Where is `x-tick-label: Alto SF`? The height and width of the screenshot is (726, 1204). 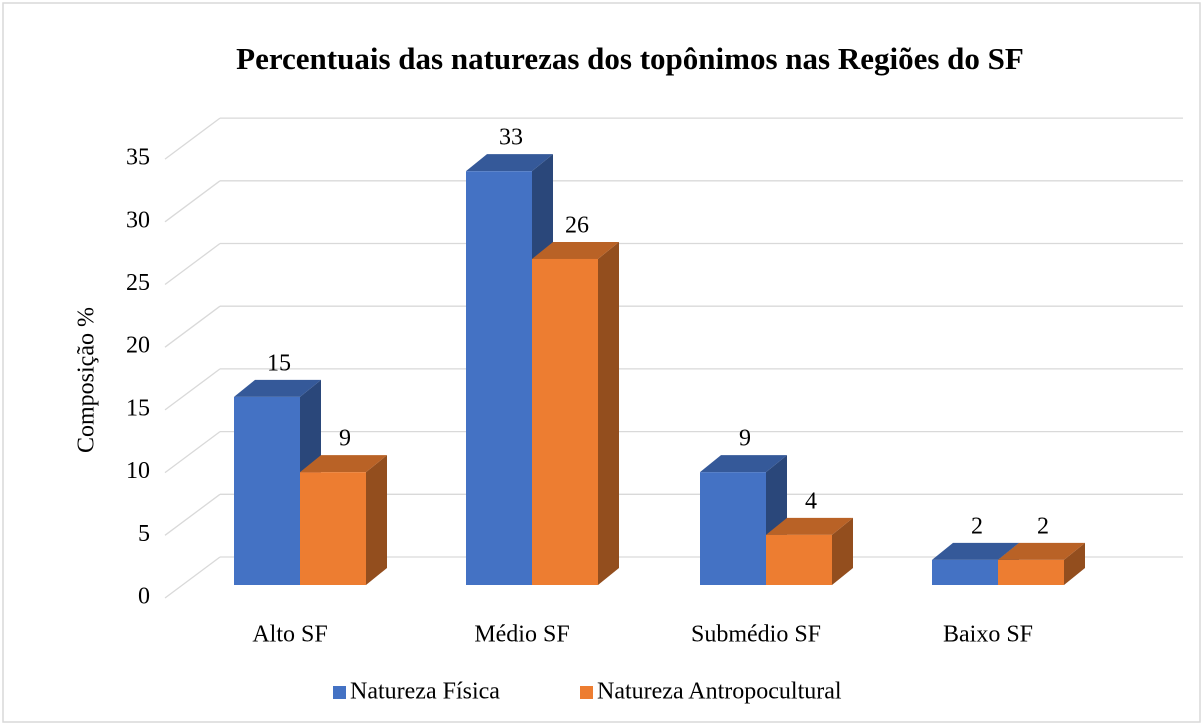 x-tick-label: Alto SF is located at coordinates (289, 635).